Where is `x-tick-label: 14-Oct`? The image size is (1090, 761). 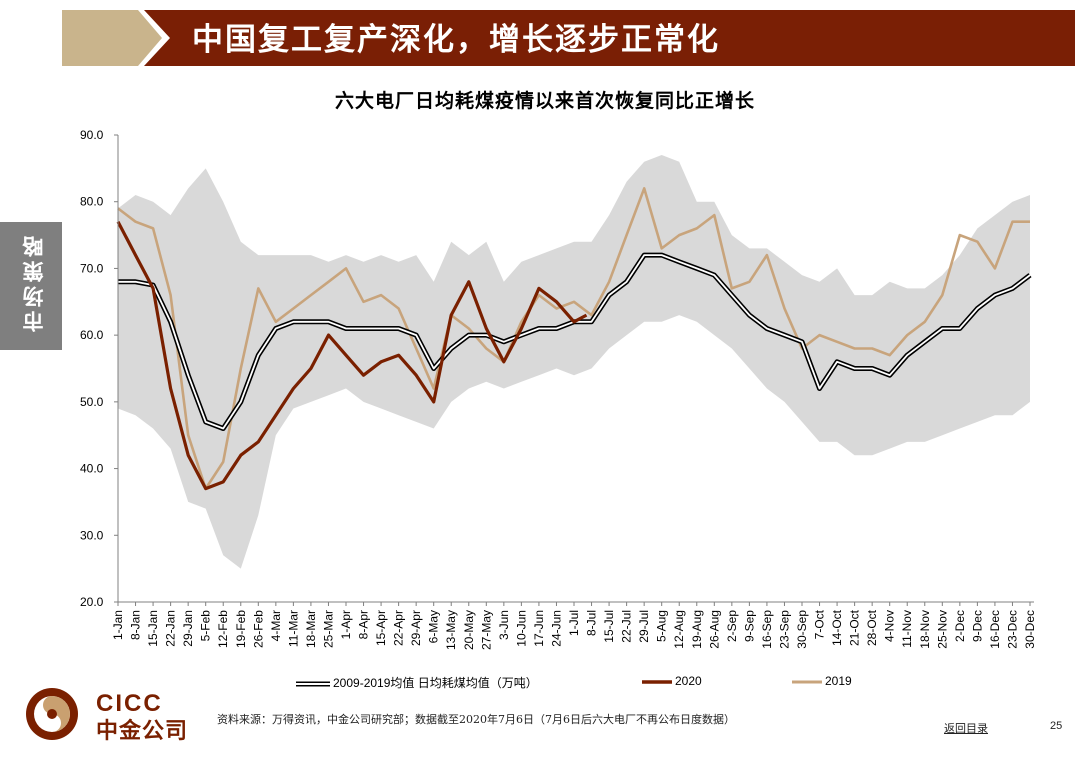 x-tick-label: 14-Oct is located at coordinates (837, 627).